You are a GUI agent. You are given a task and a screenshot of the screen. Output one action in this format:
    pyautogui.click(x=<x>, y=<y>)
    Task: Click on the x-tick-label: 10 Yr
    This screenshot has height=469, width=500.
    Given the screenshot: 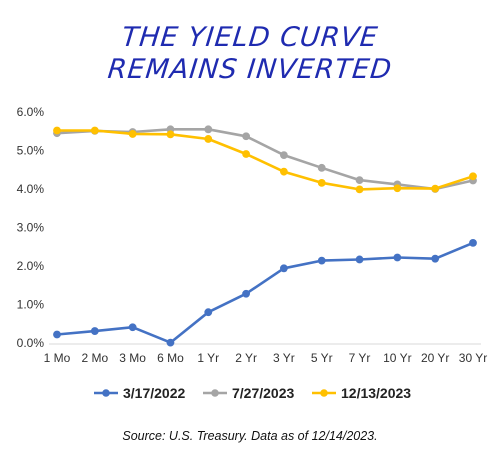 What is the action you would take?
    pyautogui.click(x=397, y=358)
    